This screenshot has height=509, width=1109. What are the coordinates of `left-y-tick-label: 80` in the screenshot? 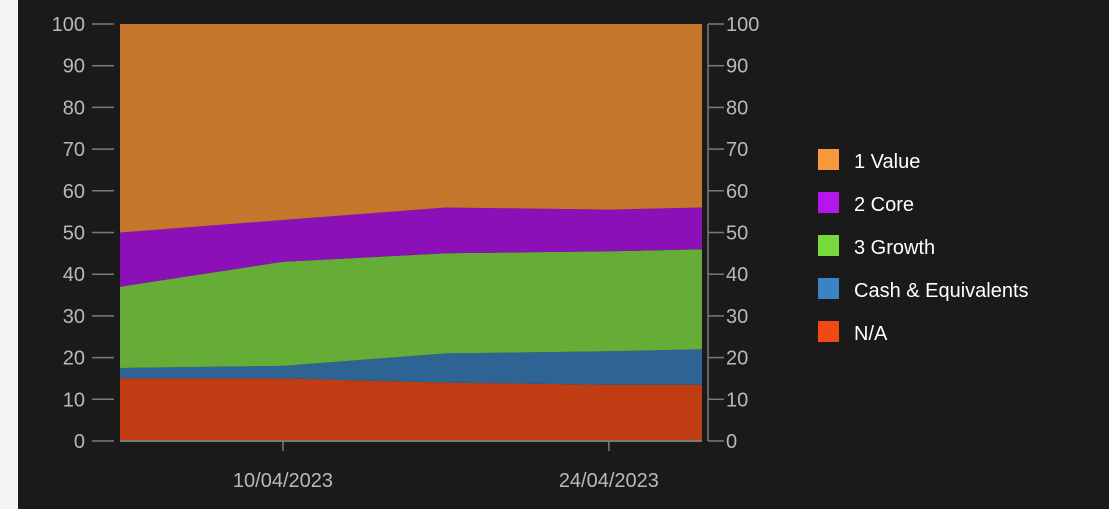 It's located at (74, 108).